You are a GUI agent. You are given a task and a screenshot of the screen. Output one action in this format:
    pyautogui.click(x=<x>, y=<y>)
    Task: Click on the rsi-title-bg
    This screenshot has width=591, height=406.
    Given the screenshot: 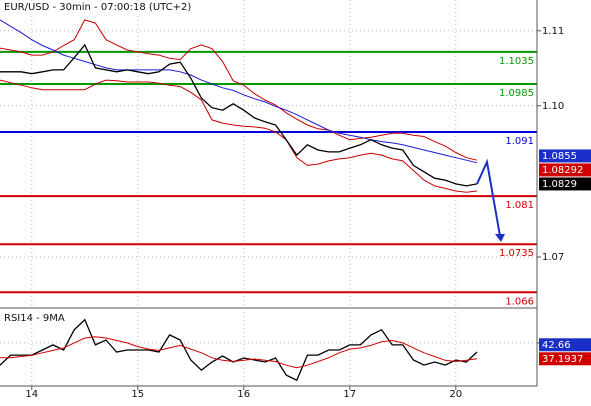 What is the action you would take?
    pyautogui.click(x=35, y=317)
    